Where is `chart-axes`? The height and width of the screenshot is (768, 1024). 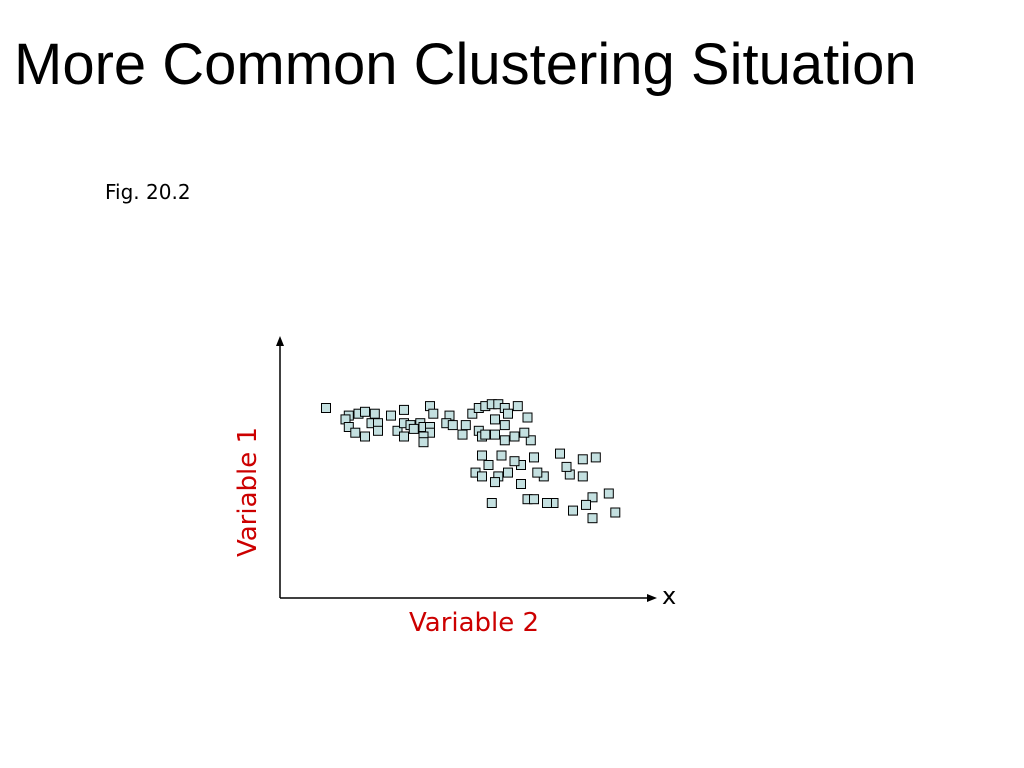
chart-axes is located at coordinates (466, 469).